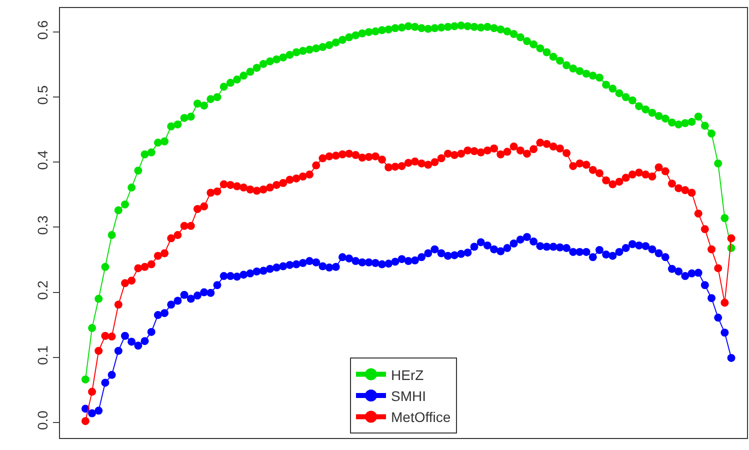 Image resolution: width=749 pixels, height=450 pixels. I want to click on y-tick-label: 0.4, so click(42, 160).